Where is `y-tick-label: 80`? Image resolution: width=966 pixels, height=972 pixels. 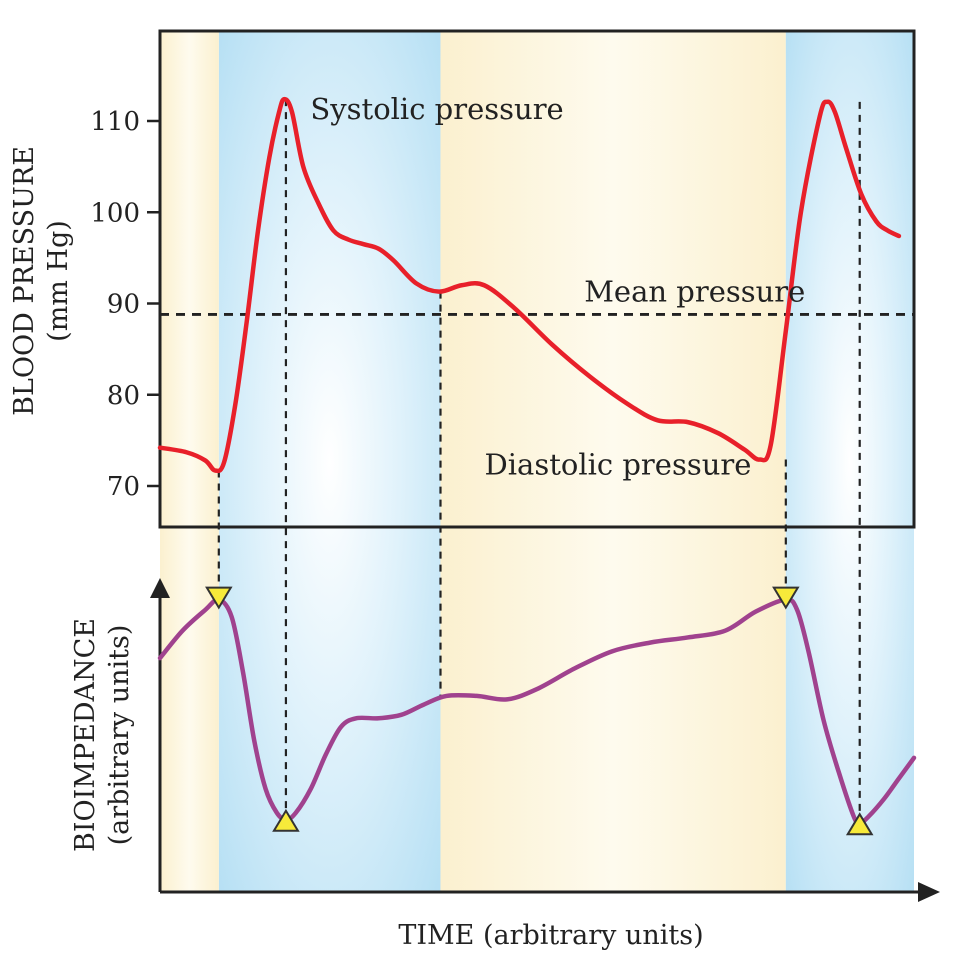
y-tick-label: 80 is located at coordinates (123, 396).